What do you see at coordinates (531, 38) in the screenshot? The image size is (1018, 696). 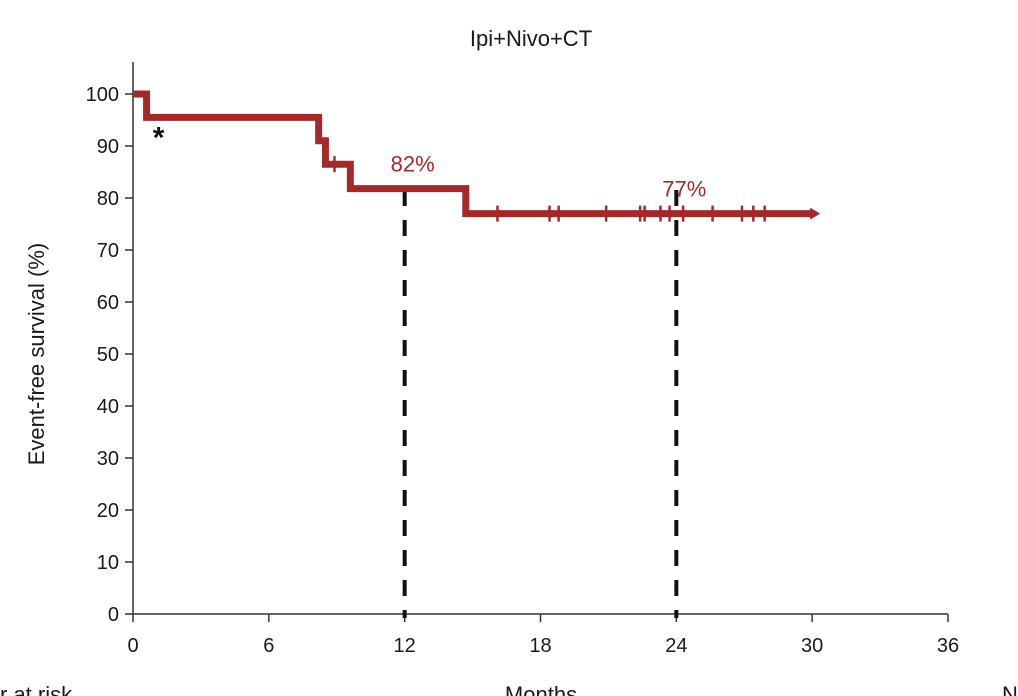 I see `chart-title: Ipi+Nivo+CT` at bounding box center [531, 38].